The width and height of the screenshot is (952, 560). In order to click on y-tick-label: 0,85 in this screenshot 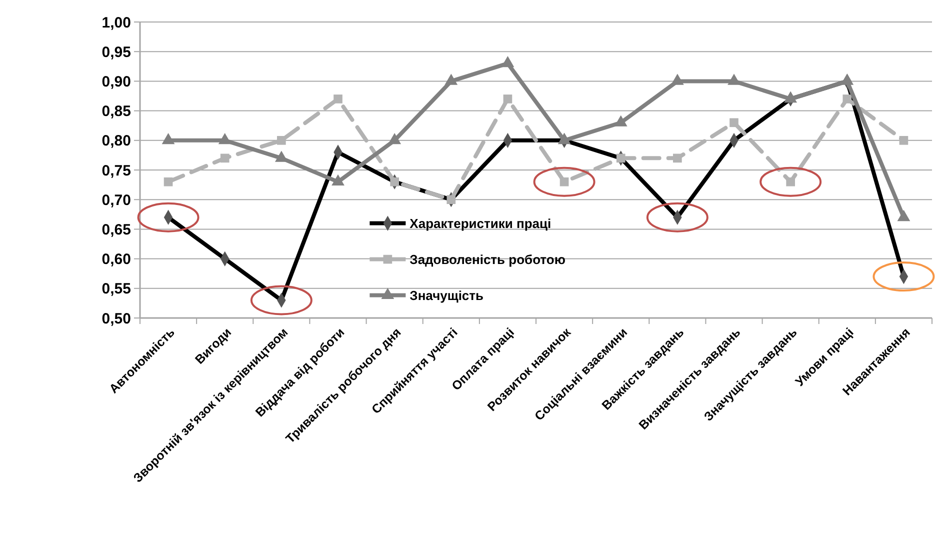, I will do `click(116, 111)`.